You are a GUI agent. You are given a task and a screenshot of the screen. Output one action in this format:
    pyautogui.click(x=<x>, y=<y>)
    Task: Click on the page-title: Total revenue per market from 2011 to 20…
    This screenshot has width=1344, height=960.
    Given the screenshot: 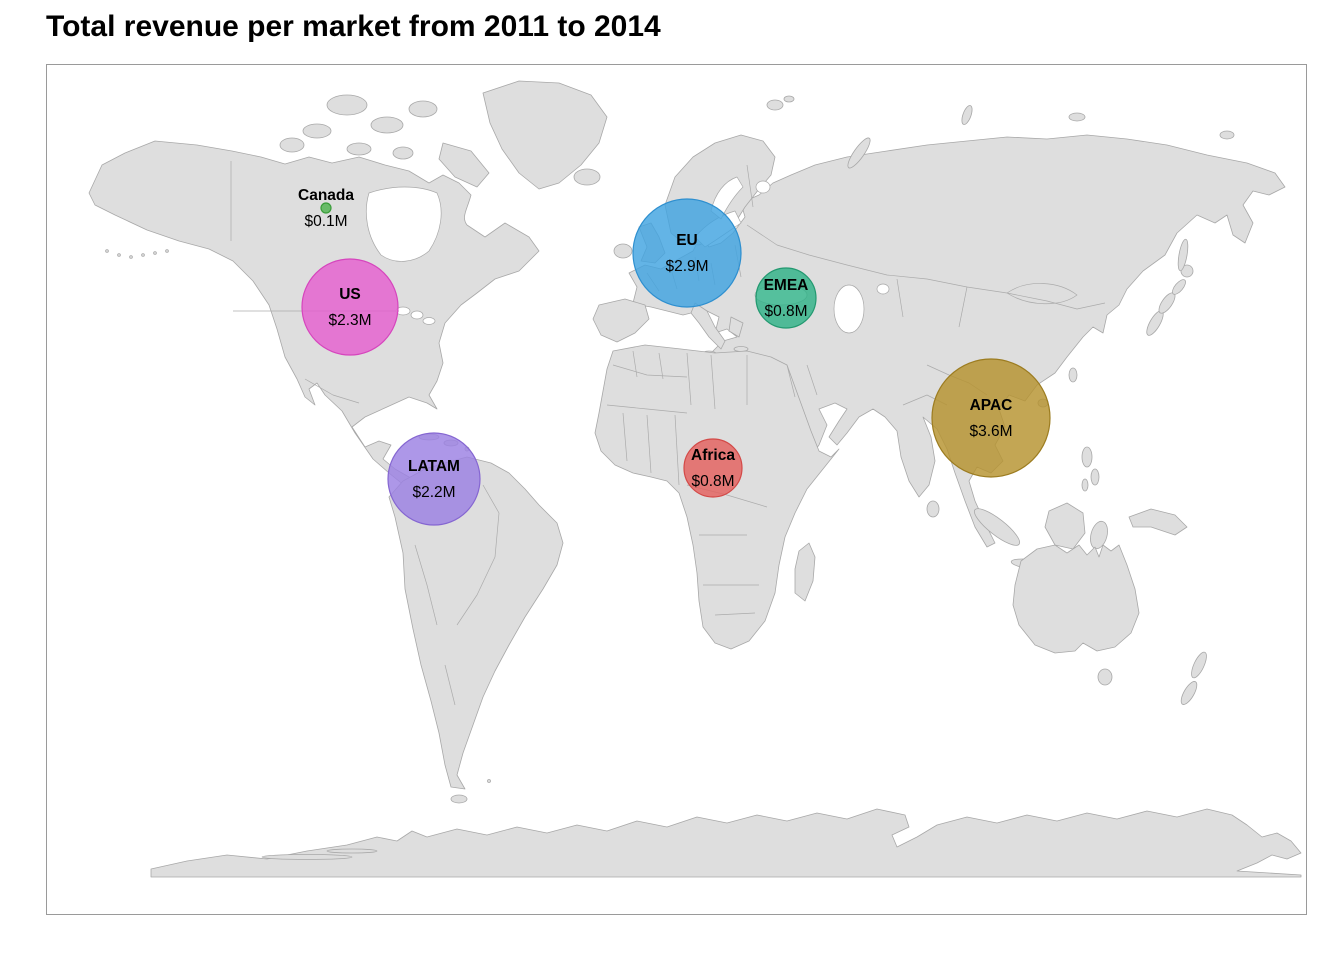 What is the action you would take?
    pyautogui.click(x=353, y=26)
    